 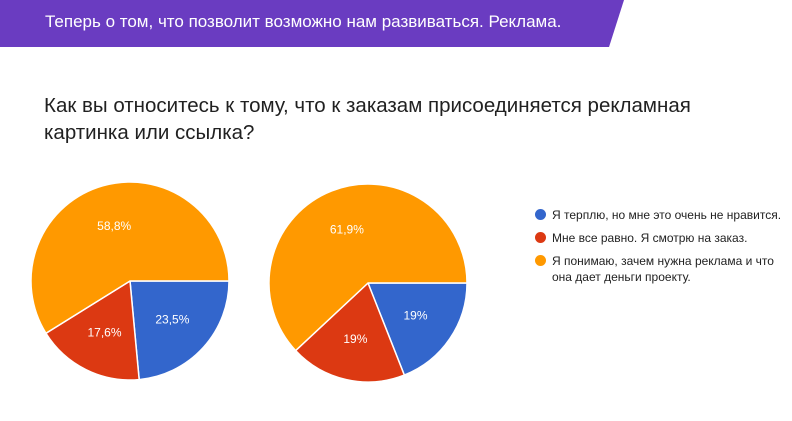 What do you see at coordinates (172, 320) in the screenshot?
I see `pie-1-label-tolerate: 23,5%` at bounding box center [172, 320].